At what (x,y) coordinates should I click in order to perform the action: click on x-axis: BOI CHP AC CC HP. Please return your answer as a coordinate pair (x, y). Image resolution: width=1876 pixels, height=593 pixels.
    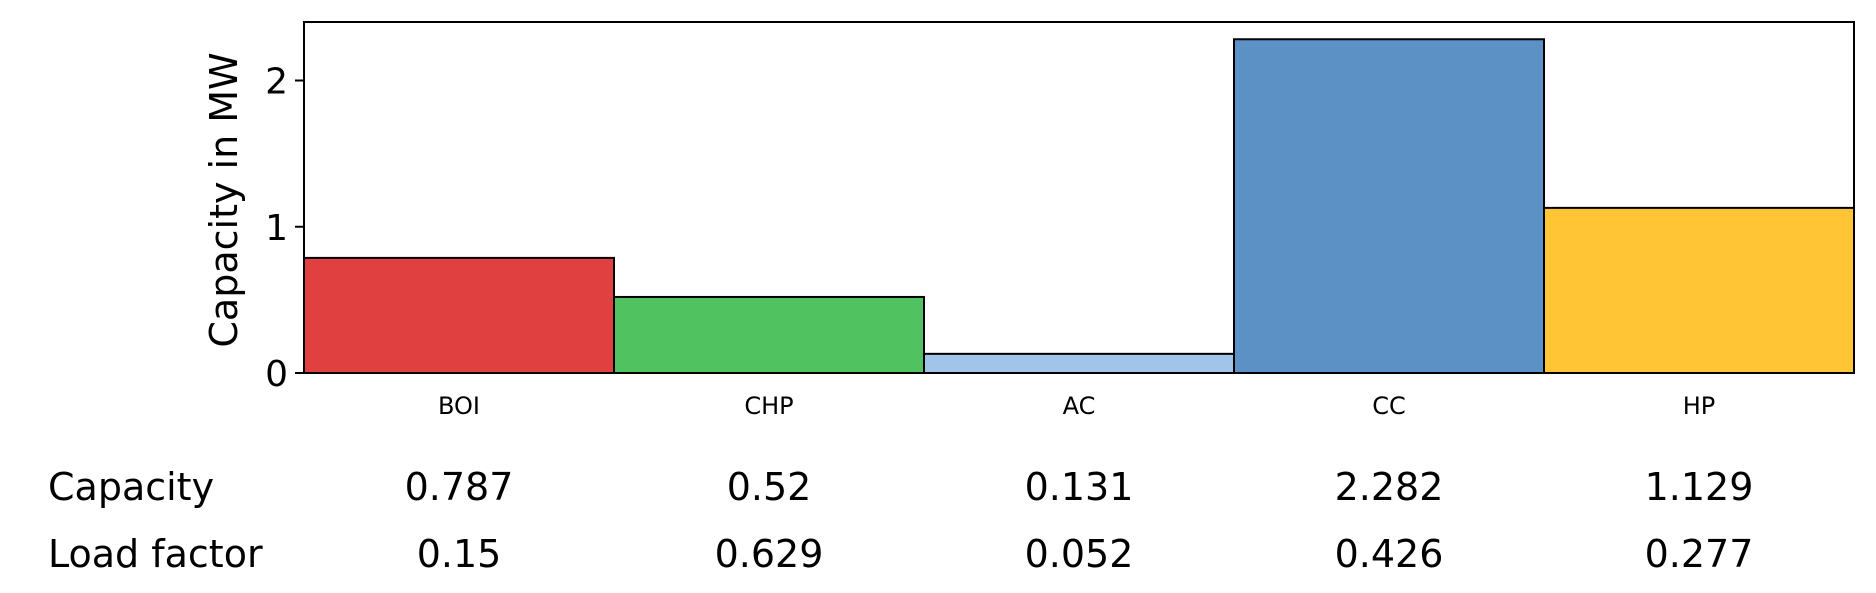
    Looking at the image, I should click on (1076, 406).